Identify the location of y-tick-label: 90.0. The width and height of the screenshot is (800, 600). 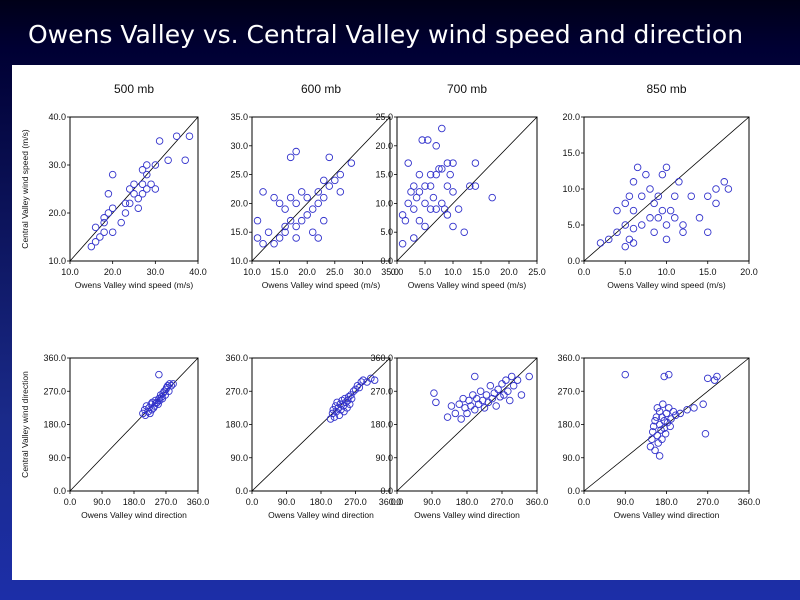
(239, 458).